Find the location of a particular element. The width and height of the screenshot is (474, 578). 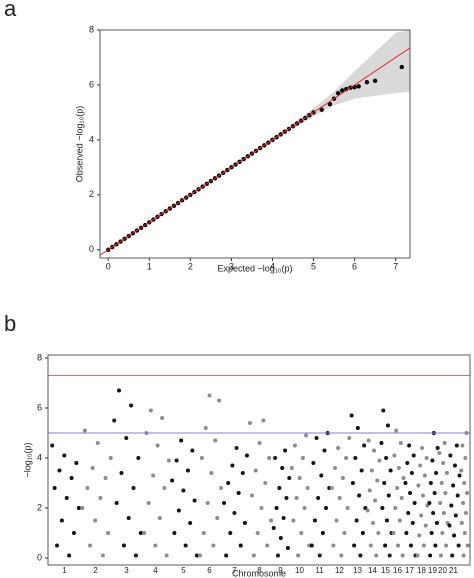

chromosome-label: 21 is located at coordinates (453, 570).